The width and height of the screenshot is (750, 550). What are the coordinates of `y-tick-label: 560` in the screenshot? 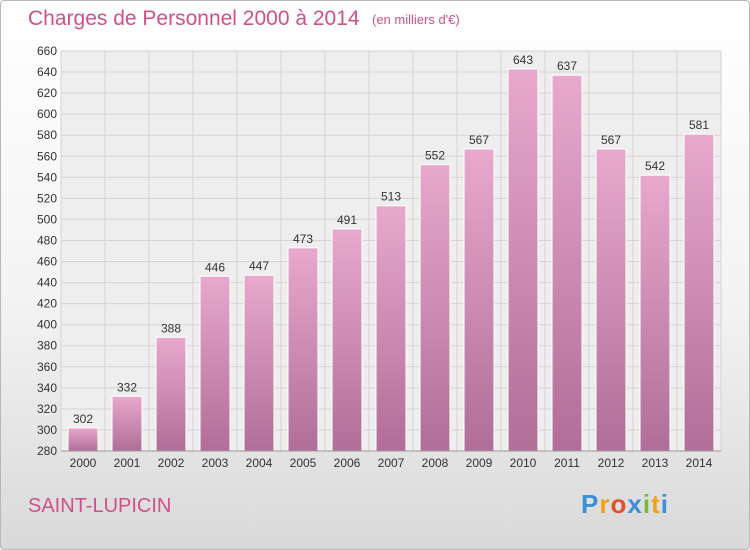 It's located at (47, 156).